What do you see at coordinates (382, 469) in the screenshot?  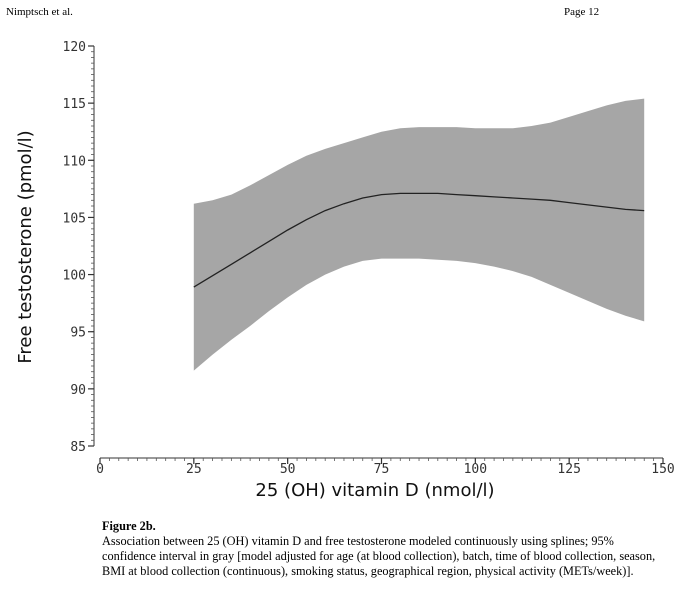 I see `x-tick-label: 75` at bounding box center [382, 469].